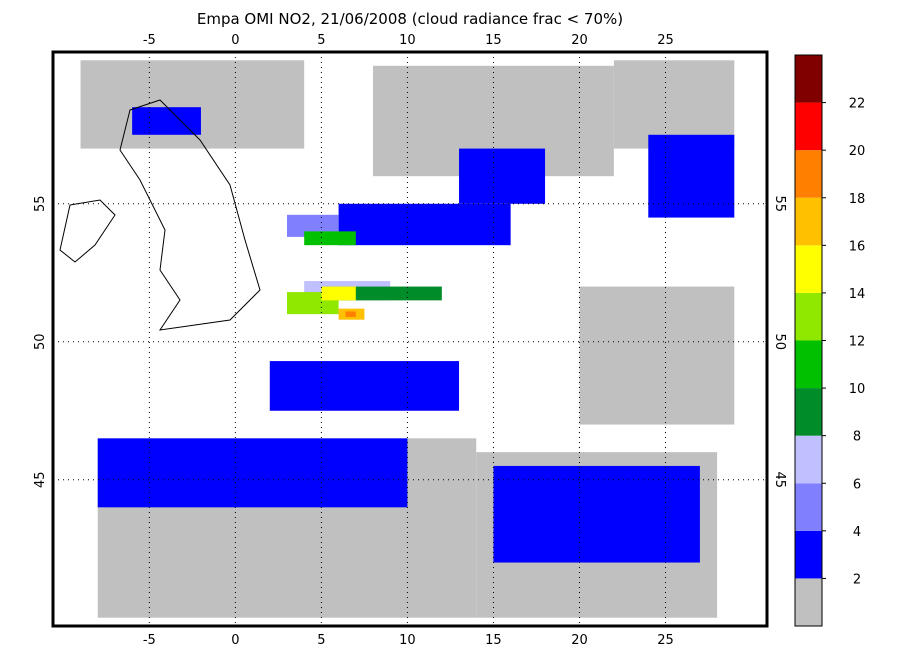 The width and height of the screenshot is (900, 650). What do you see at coordinates (857, 104) in the screenshot?
I see `colorbar-tick-label: 22` at bounding box center [857, 104].